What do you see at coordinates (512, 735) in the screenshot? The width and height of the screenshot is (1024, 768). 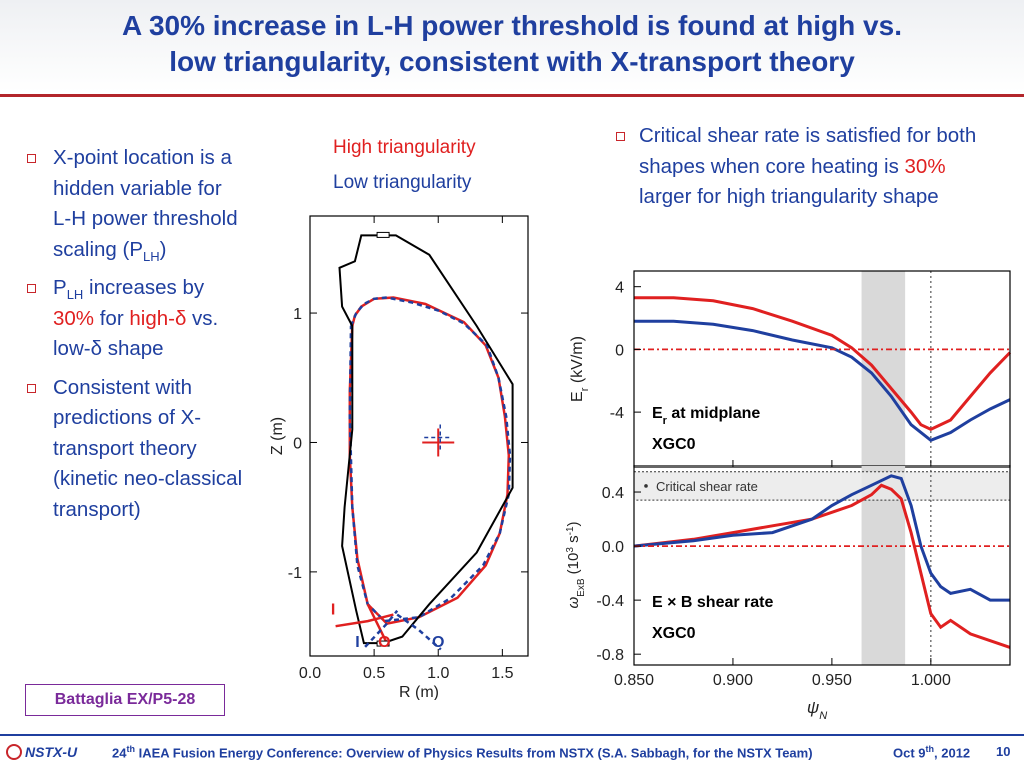 I see `footer-divider` at bounding box center [512, 735].